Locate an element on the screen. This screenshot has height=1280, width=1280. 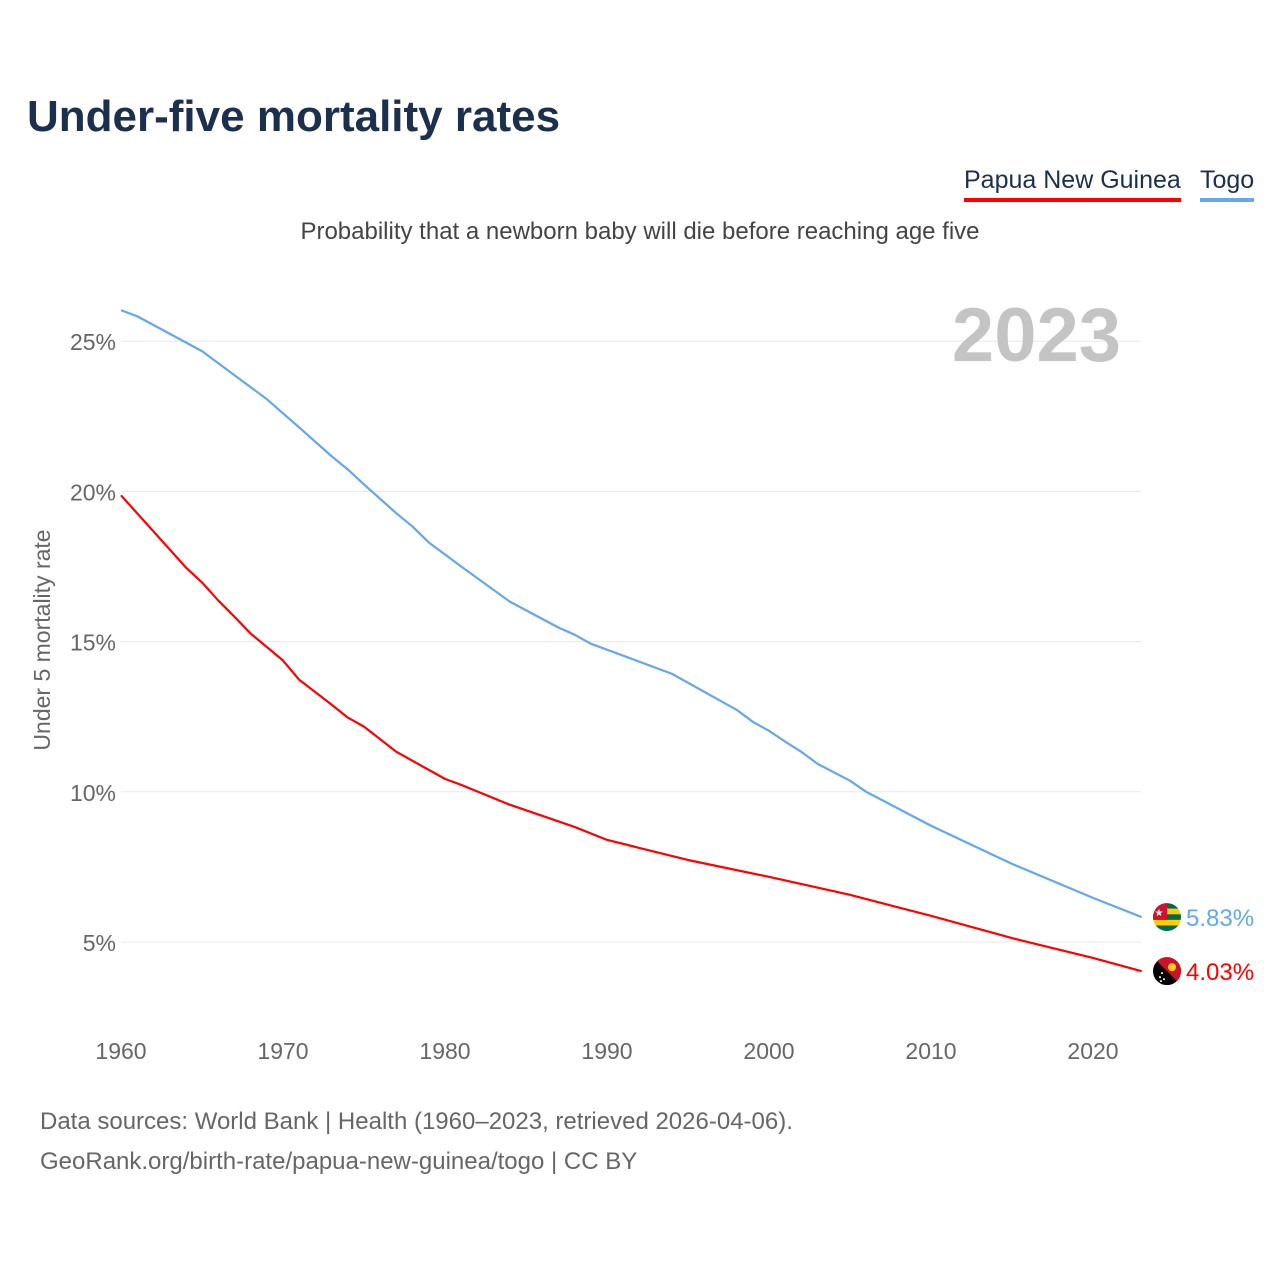
x-tick-label: 2010 is located at coordinates (930, 1051).